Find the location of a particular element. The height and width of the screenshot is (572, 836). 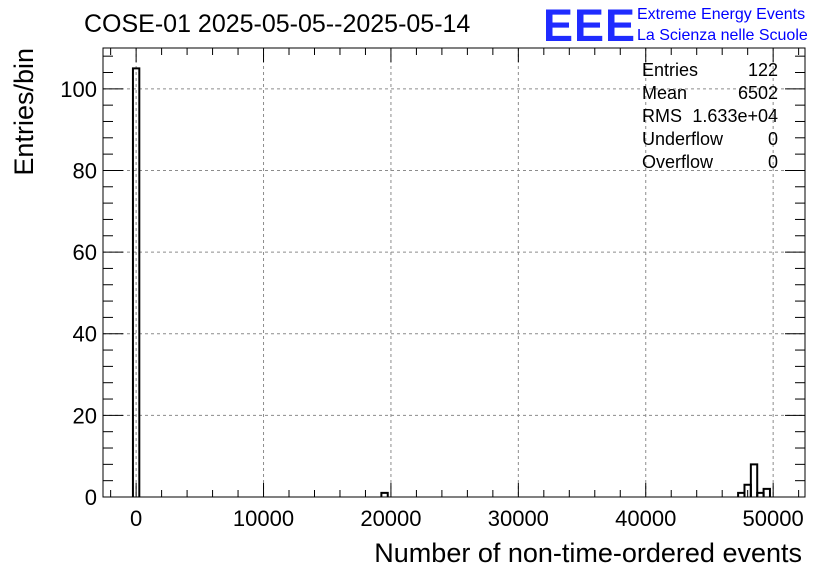

stats-value: 122 is located at coordinates (763, 70).